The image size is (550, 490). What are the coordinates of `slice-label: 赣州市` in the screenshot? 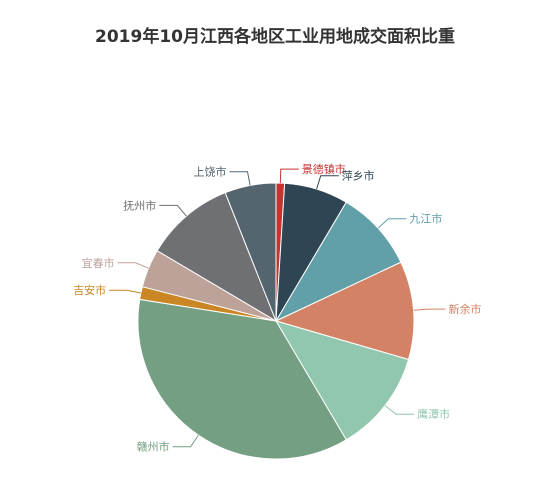 It's located at (153, 447).